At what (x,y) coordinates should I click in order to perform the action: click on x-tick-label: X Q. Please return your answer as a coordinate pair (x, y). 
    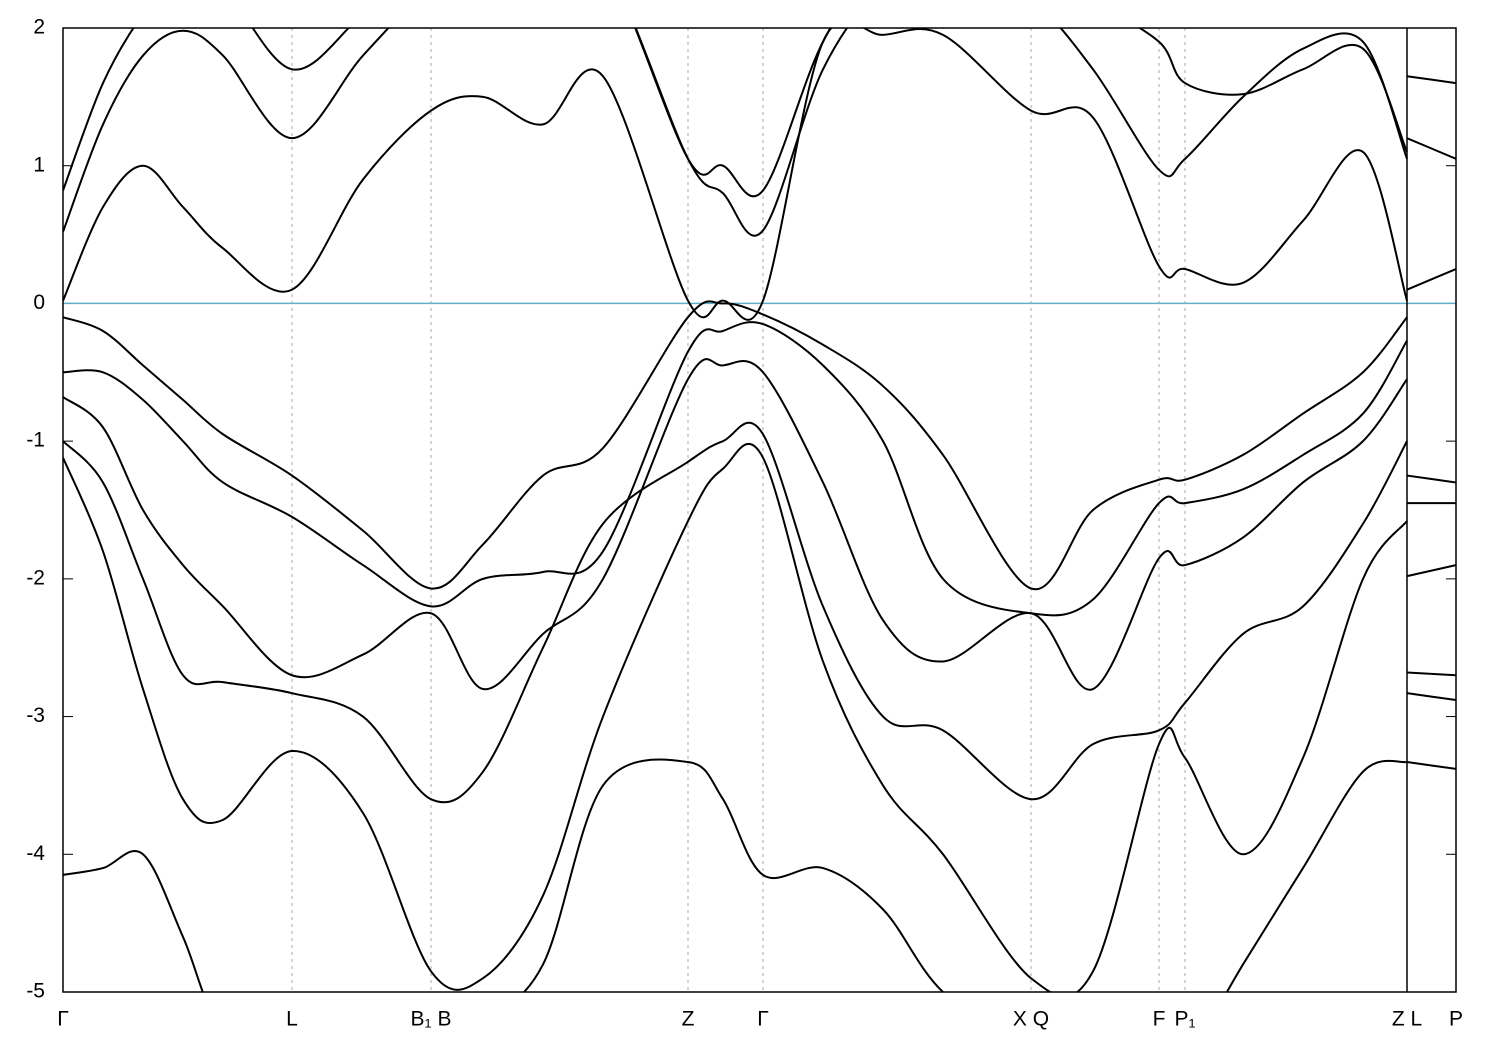
    Looking at the image, I should click on (1031, 1019).